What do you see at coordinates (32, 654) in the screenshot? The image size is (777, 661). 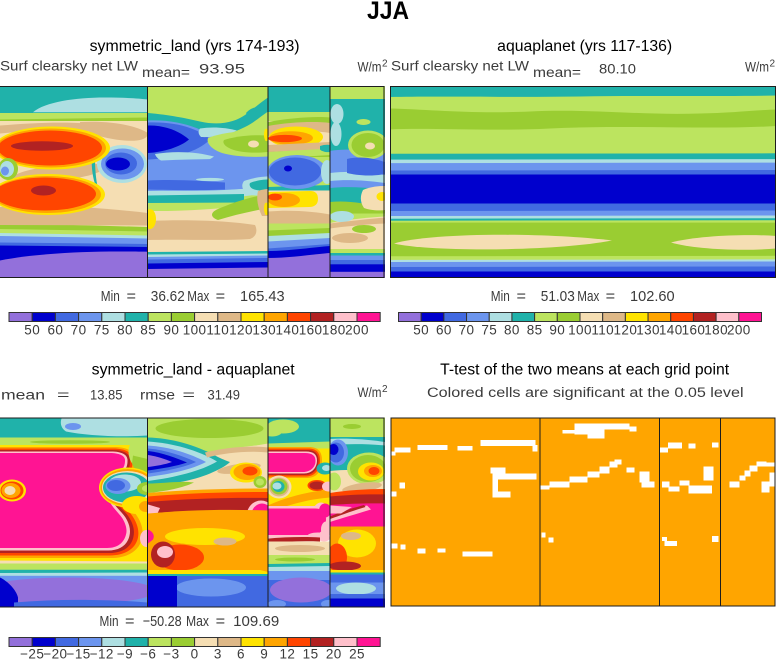 I see `svg-text: −25` at bounding box center [32, 654].